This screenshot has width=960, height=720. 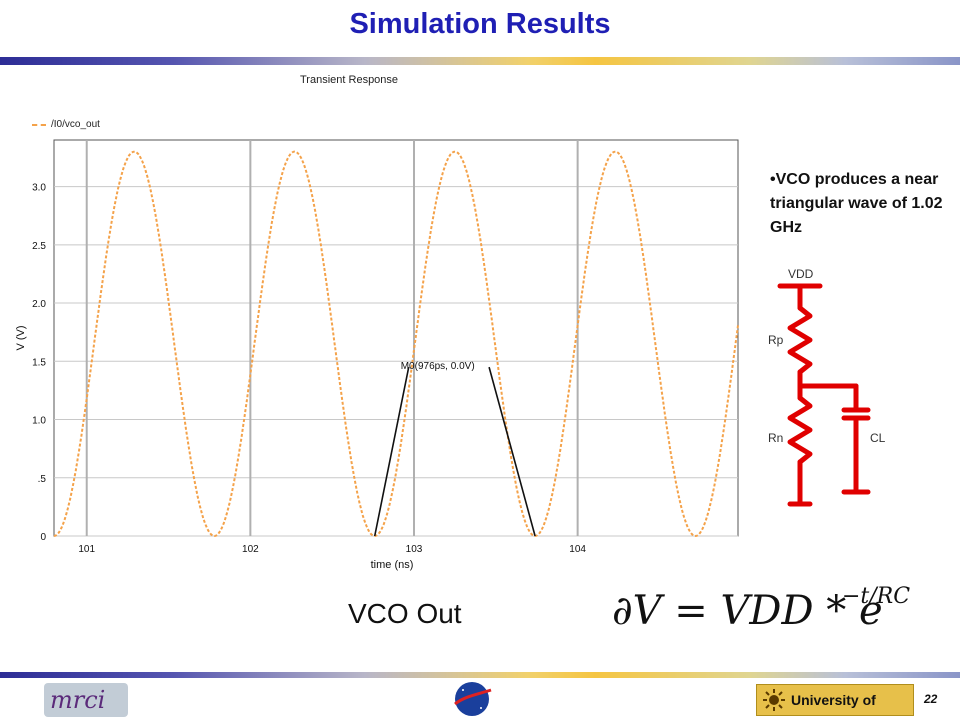 What do you see at coordinates (391, 451) in the screenshot?
I see `marker-line-left` at bounding box center [391, 451].